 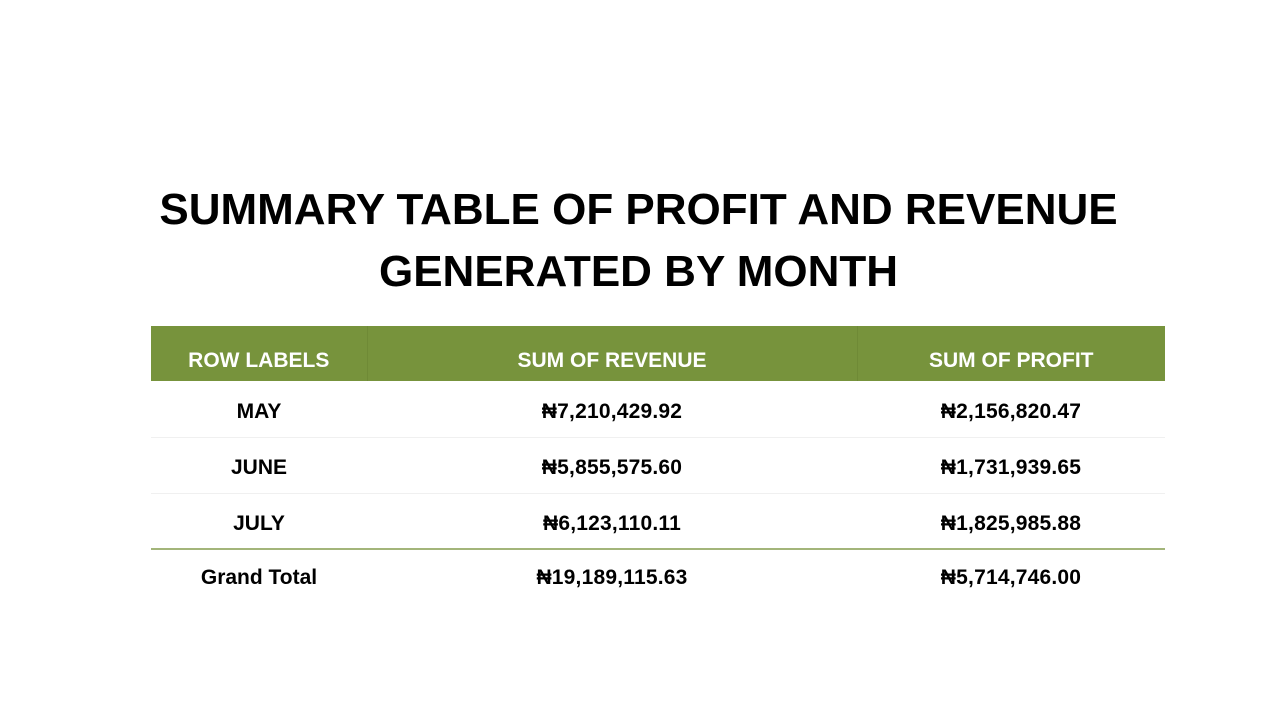 I want to click on table-row-may: MAY ₦7,210,429.92 ₦2,156,820.47, so click(x=658, y=409).